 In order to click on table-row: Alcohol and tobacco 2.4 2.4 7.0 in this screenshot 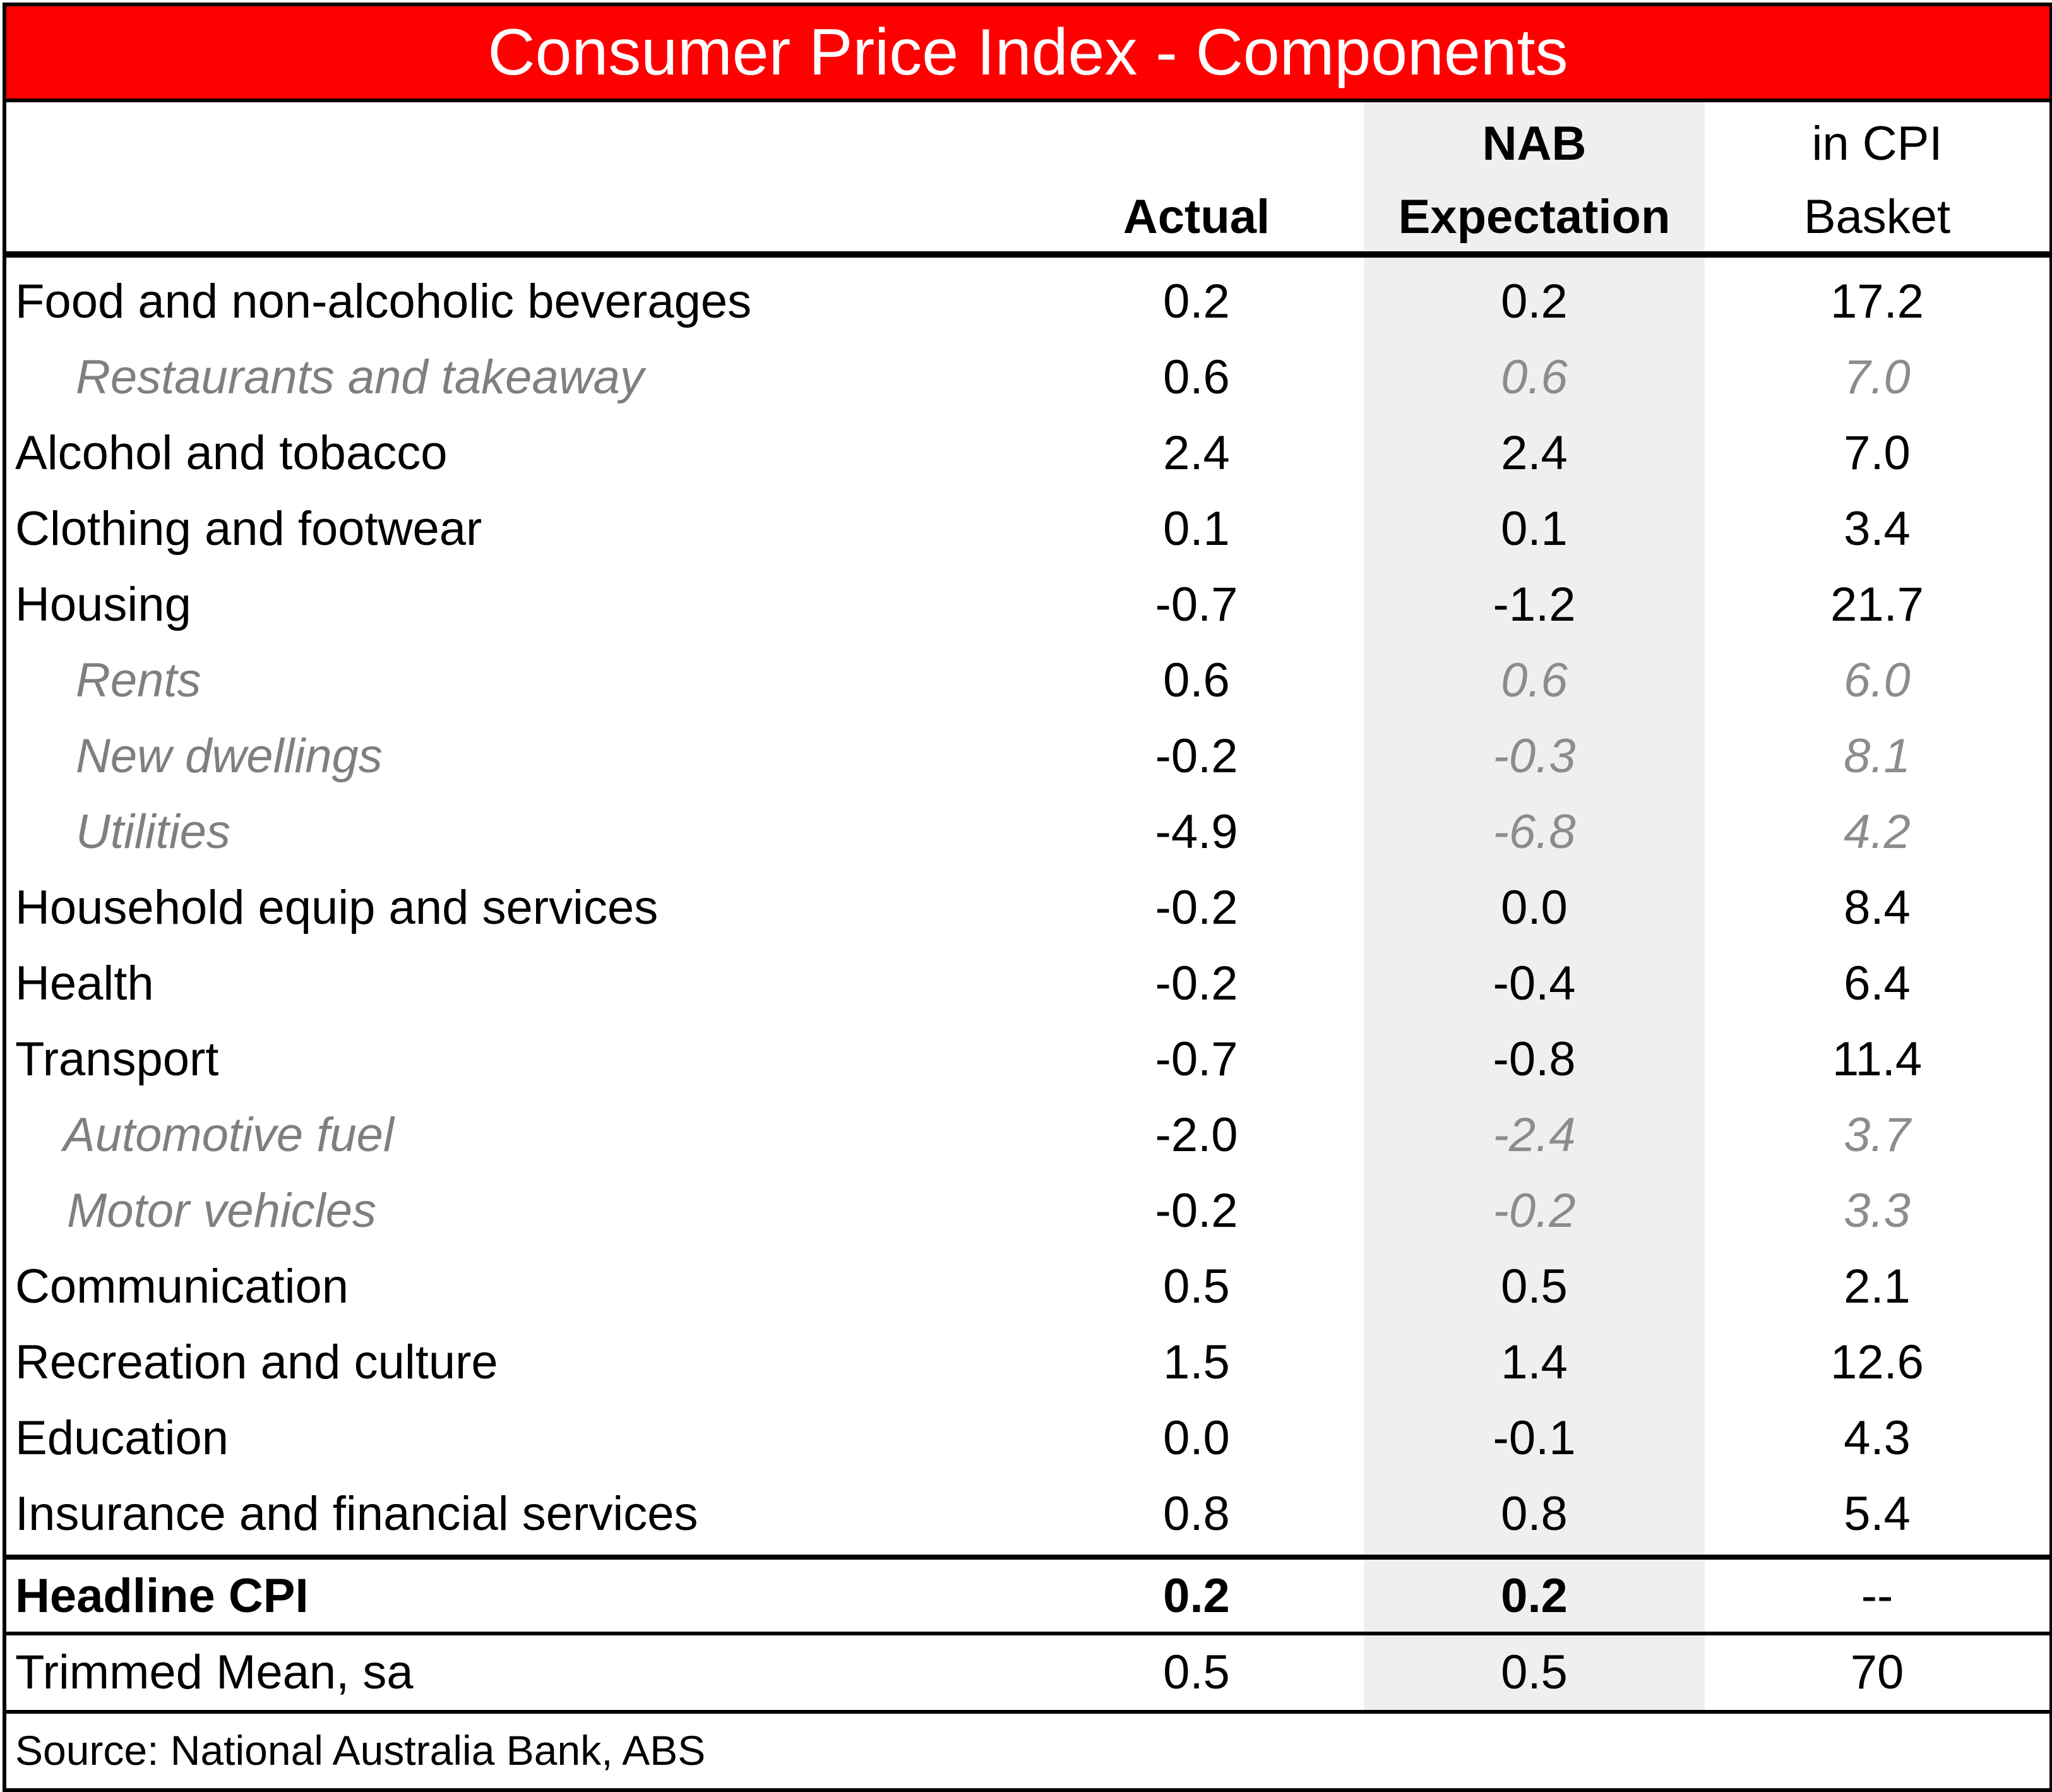, I will do `click(1027, 453)`.